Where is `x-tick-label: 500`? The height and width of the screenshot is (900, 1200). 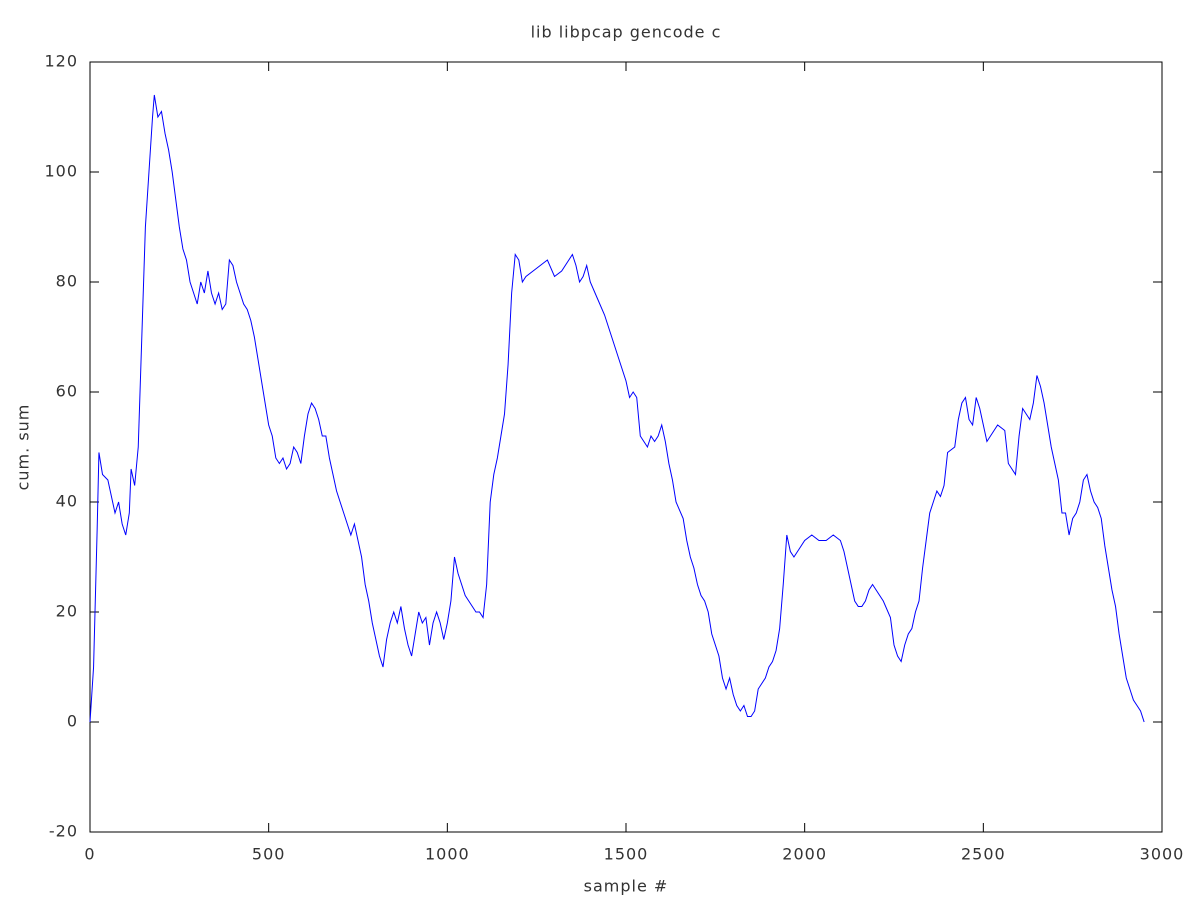
x-tick-label: 500 is located at coordinates (269, 854).